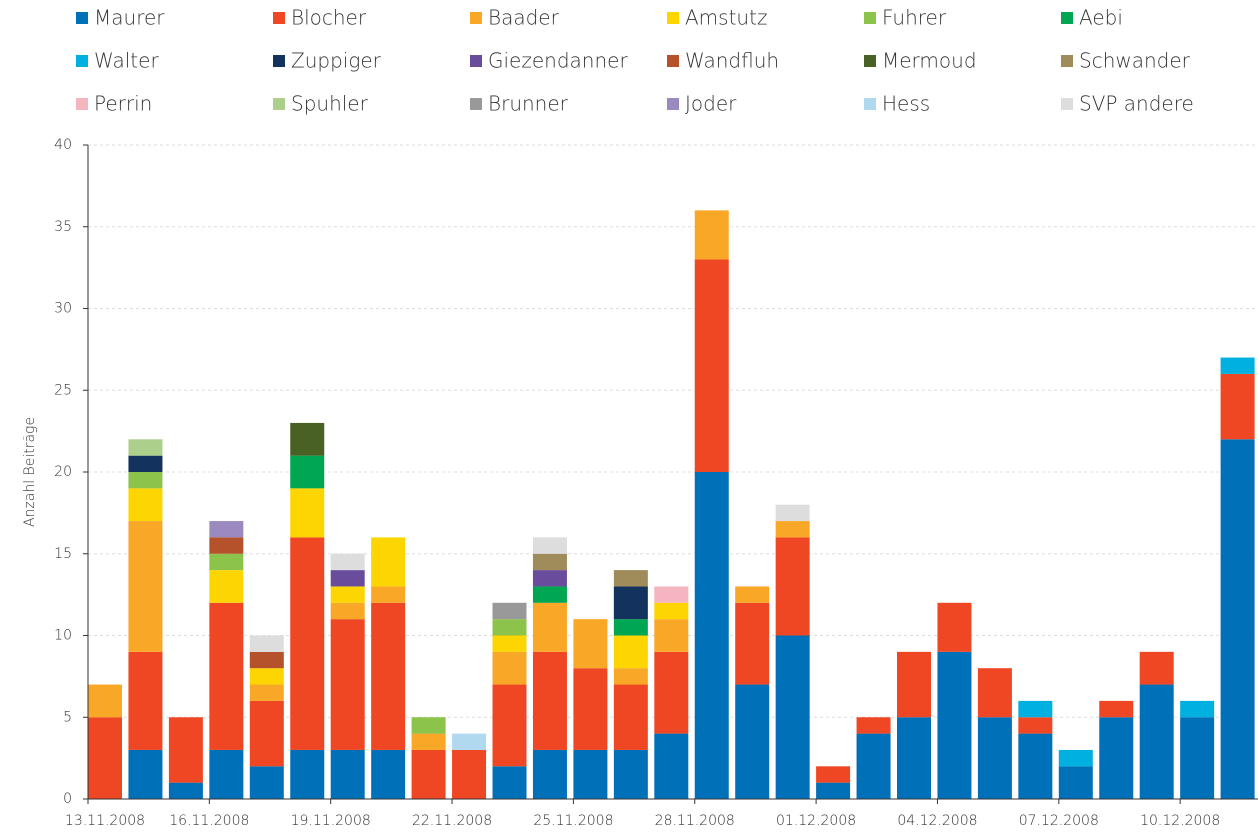 The height and width of the screenshot is (837, 1258). I want to click on legend-label: Baader, so click(524, 18).